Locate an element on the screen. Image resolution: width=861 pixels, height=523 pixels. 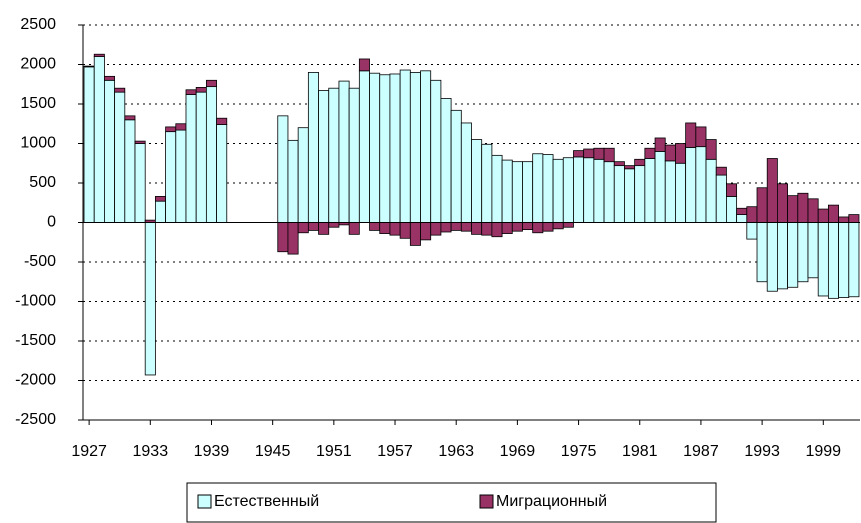
y-tick-label: -1500 is located at coordinates (35, 340).